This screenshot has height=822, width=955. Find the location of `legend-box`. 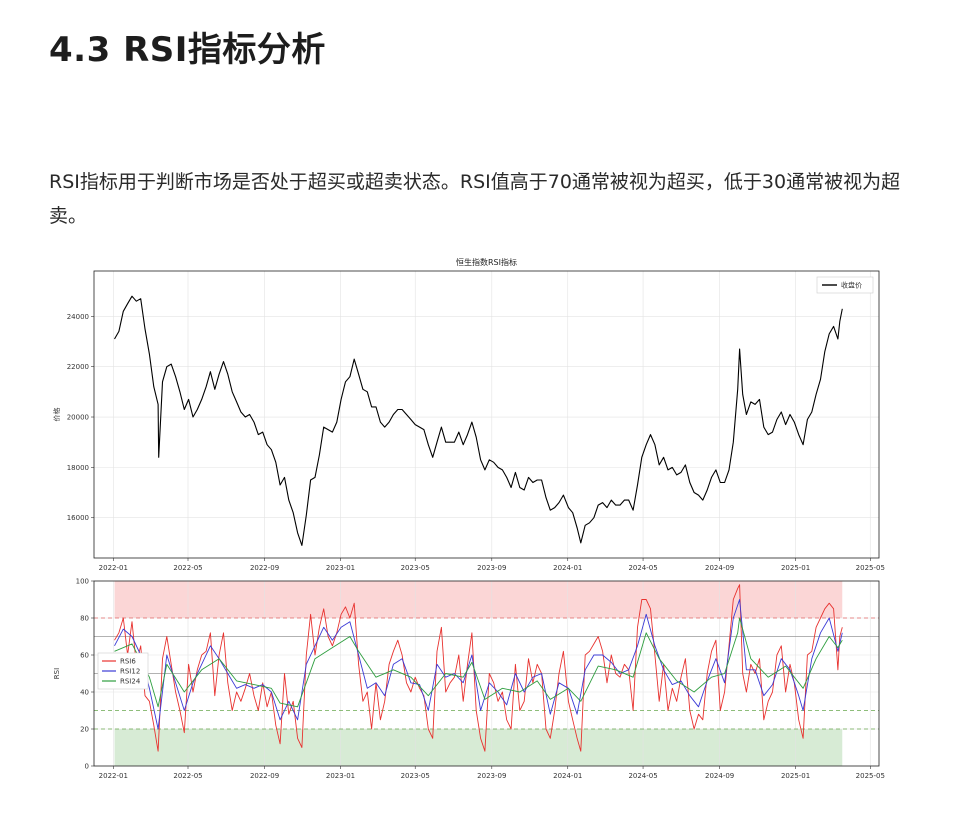

legend-box is located at coordinates (845, 285).